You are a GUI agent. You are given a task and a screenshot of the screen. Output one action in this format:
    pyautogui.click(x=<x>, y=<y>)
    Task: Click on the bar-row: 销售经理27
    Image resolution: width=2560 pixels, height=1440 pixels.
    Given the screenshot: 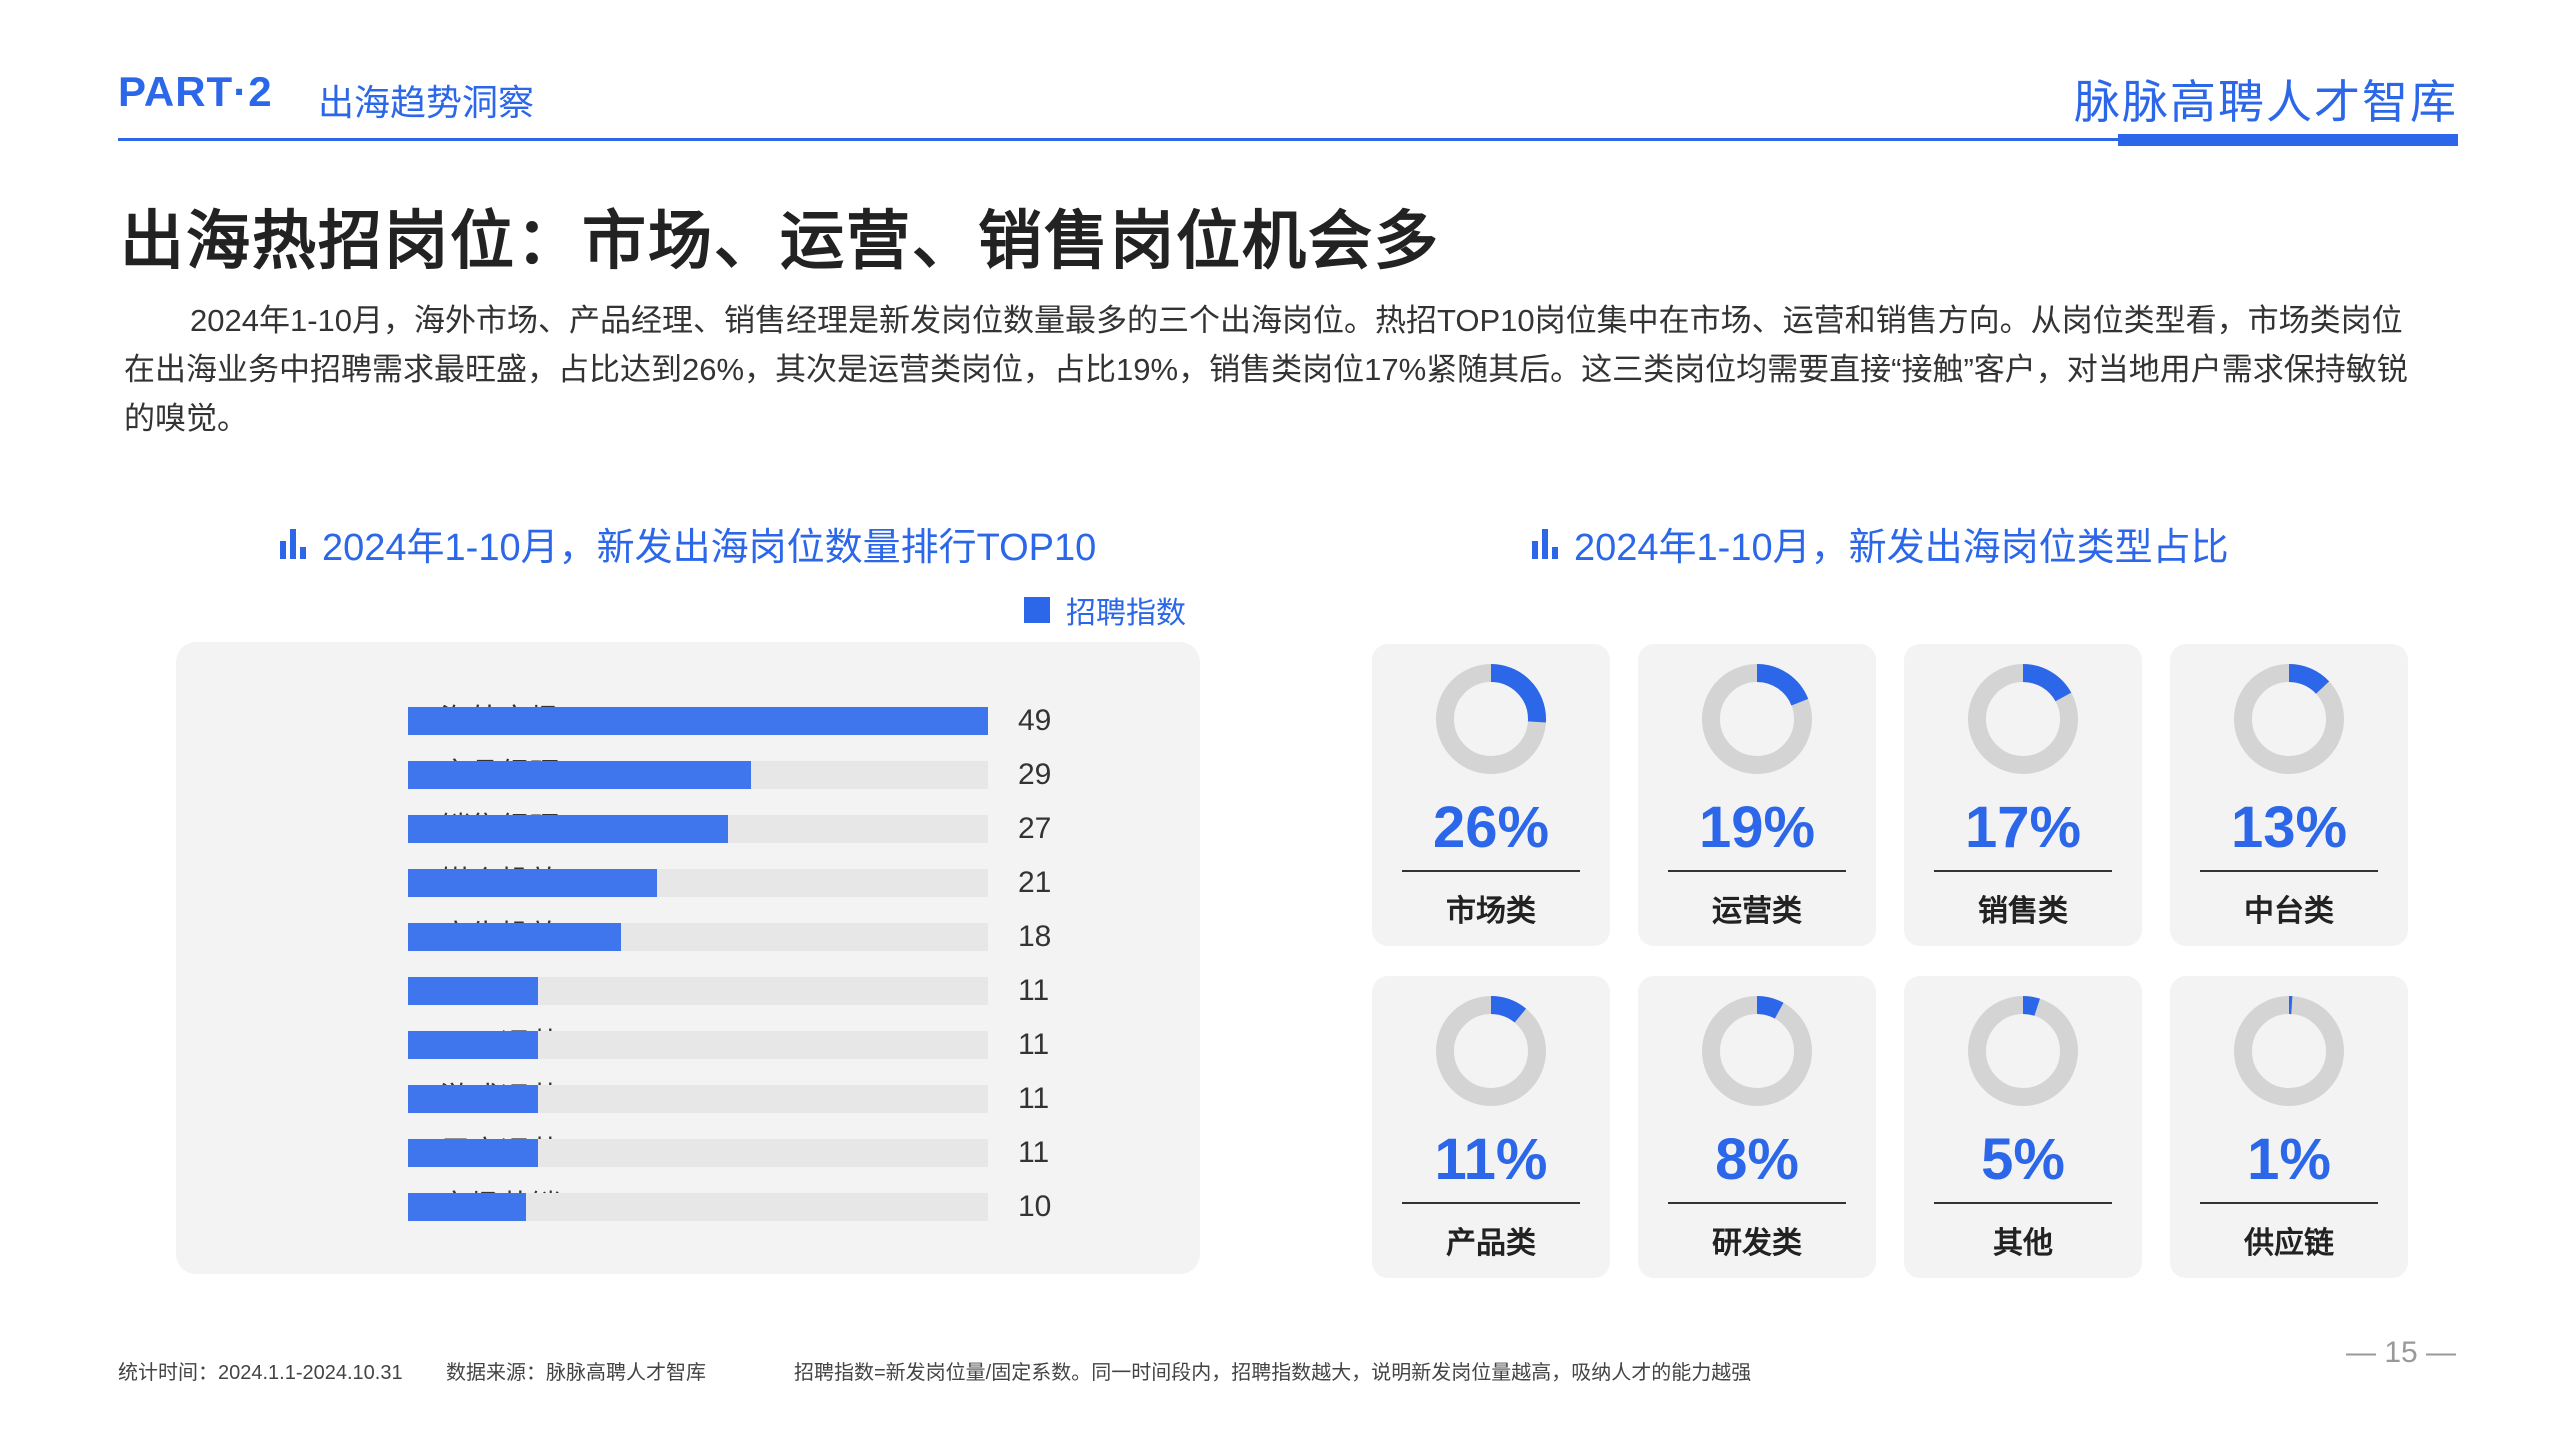 What is the action you would take?
    pyautogui.click(x=688, y=829)
    